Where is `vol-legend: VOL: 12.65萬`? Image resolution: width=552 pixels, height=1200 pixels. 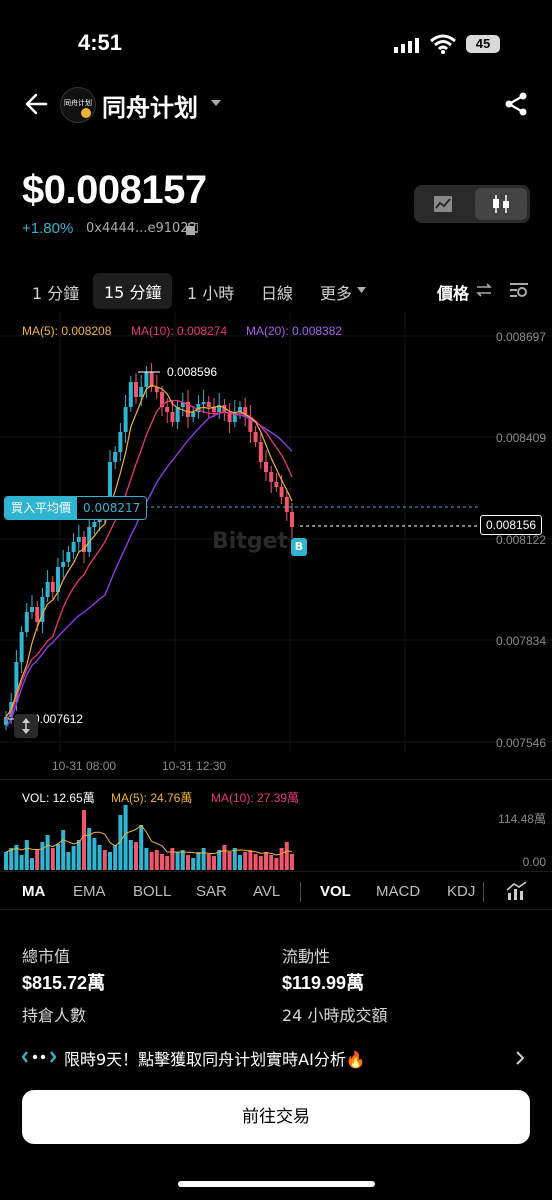
vol-legend: VOL: 12.65萬 is located at coordinates (58, 798).